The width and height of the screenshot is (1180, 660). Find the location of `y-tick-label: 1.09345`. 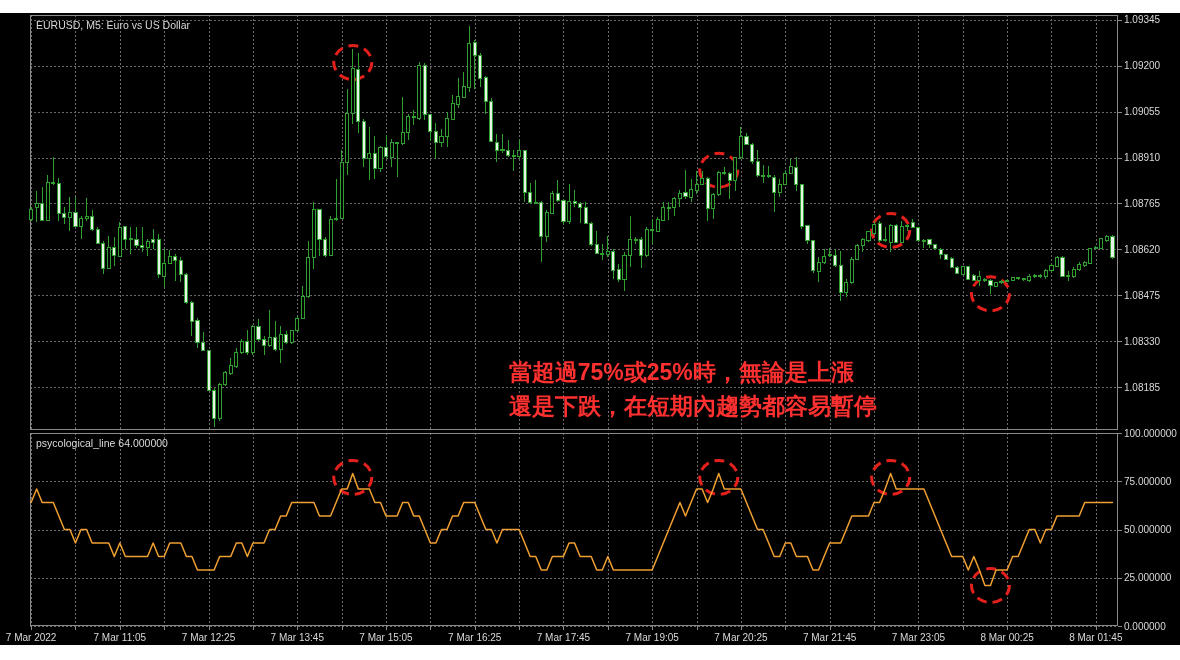

y-tick-label: 1.09345 is located at coordinates (1142, 20).